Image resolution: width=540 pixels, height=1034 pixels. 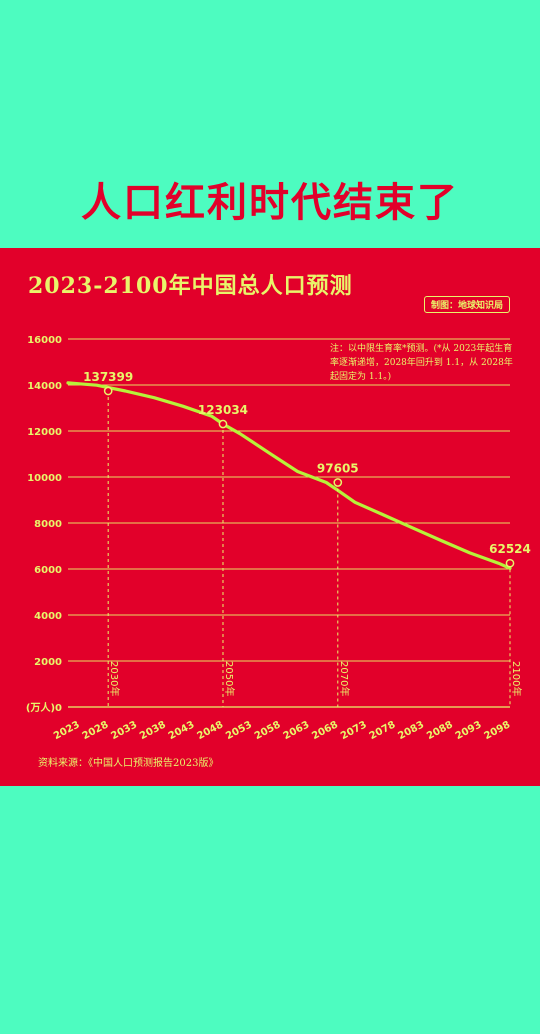 What do you see at coordinates (297, 730) in the screenshot?
I see `x-tick-label: 2063` at bounding box center [297, 730].